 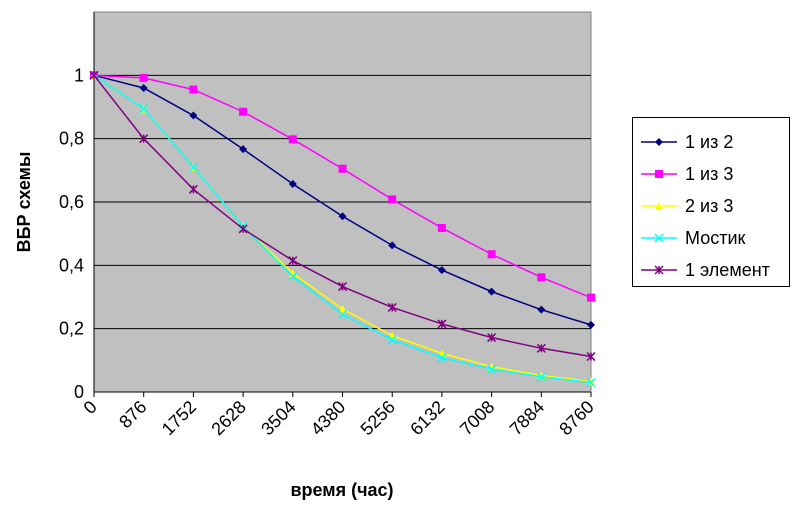 I want to click on legend-label: 1 из 2, so click(x=709, y=142).